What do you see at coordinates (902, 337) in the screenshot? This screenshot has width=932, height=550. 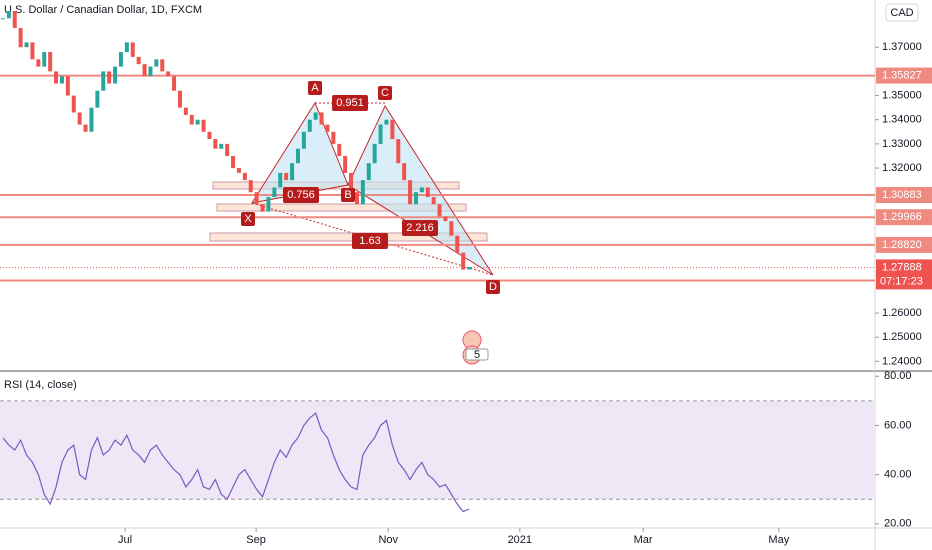 I see `y-tick-label: 1.25000` at bounding box center [902, 337].